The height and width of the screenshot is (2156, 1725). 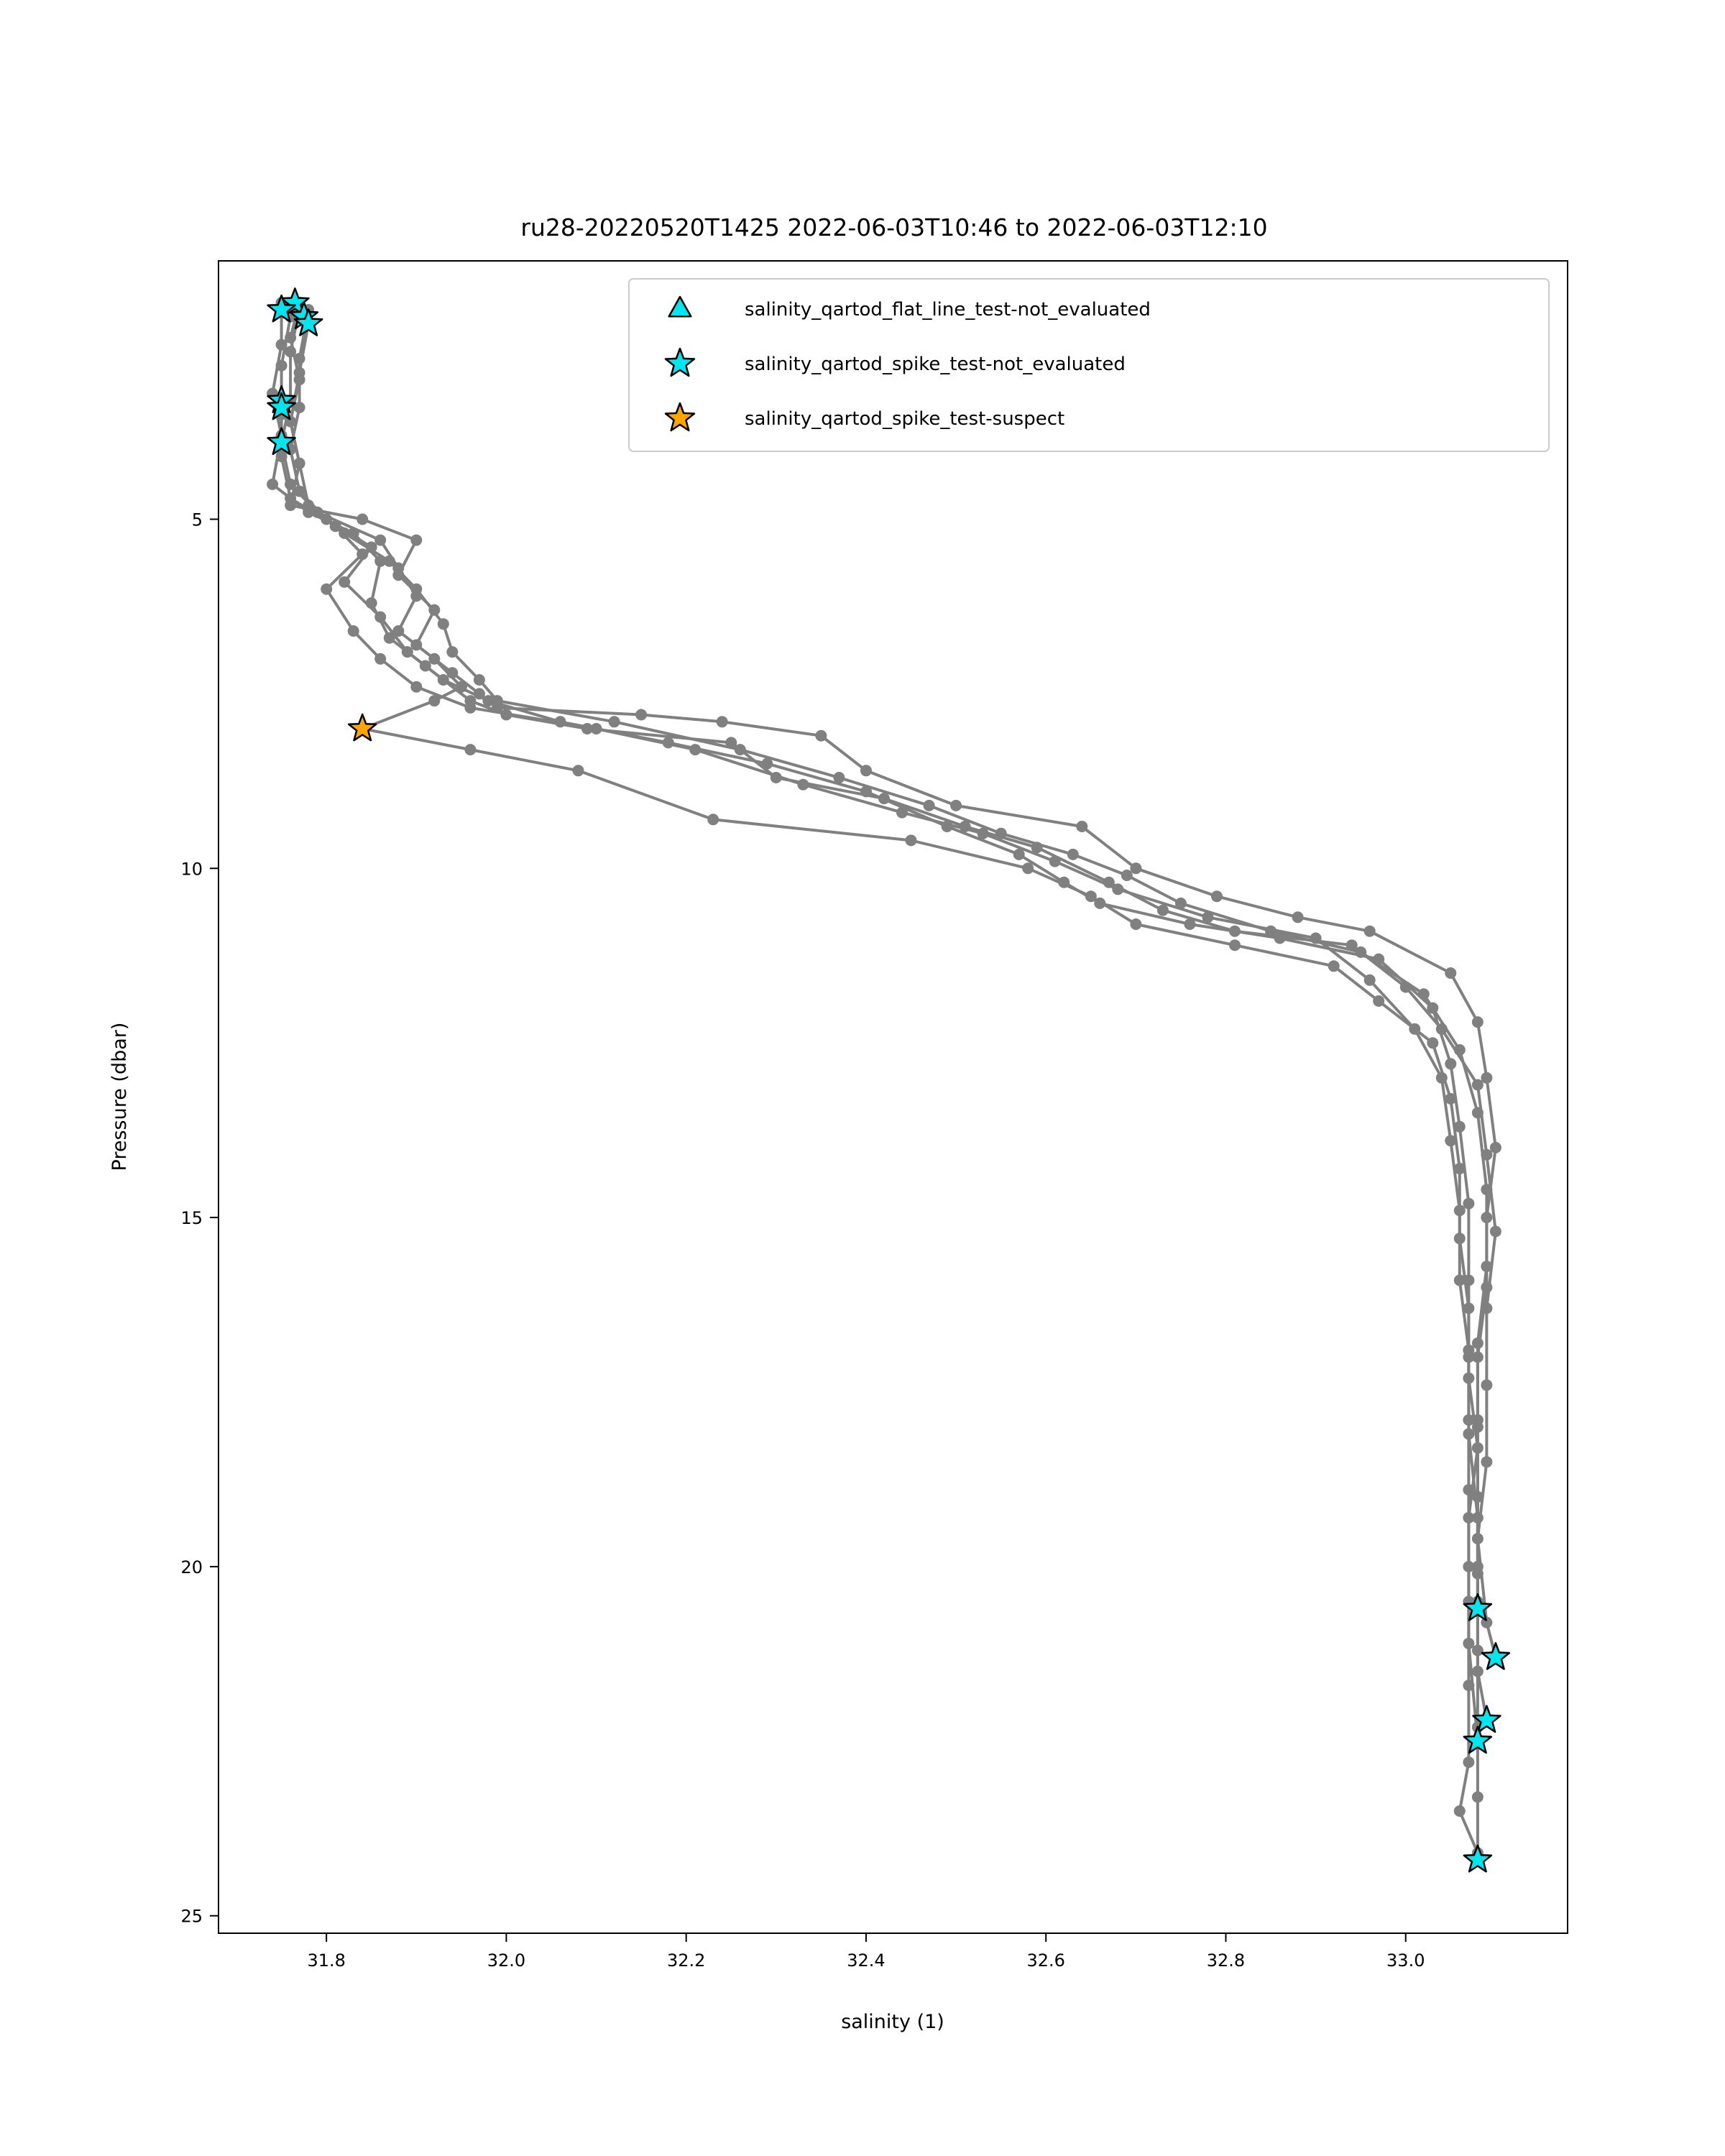 What do you see at coordinates (197, 520) in the screenshot?
I see `y-tick-label: 5` at bounding box center [197, 520].